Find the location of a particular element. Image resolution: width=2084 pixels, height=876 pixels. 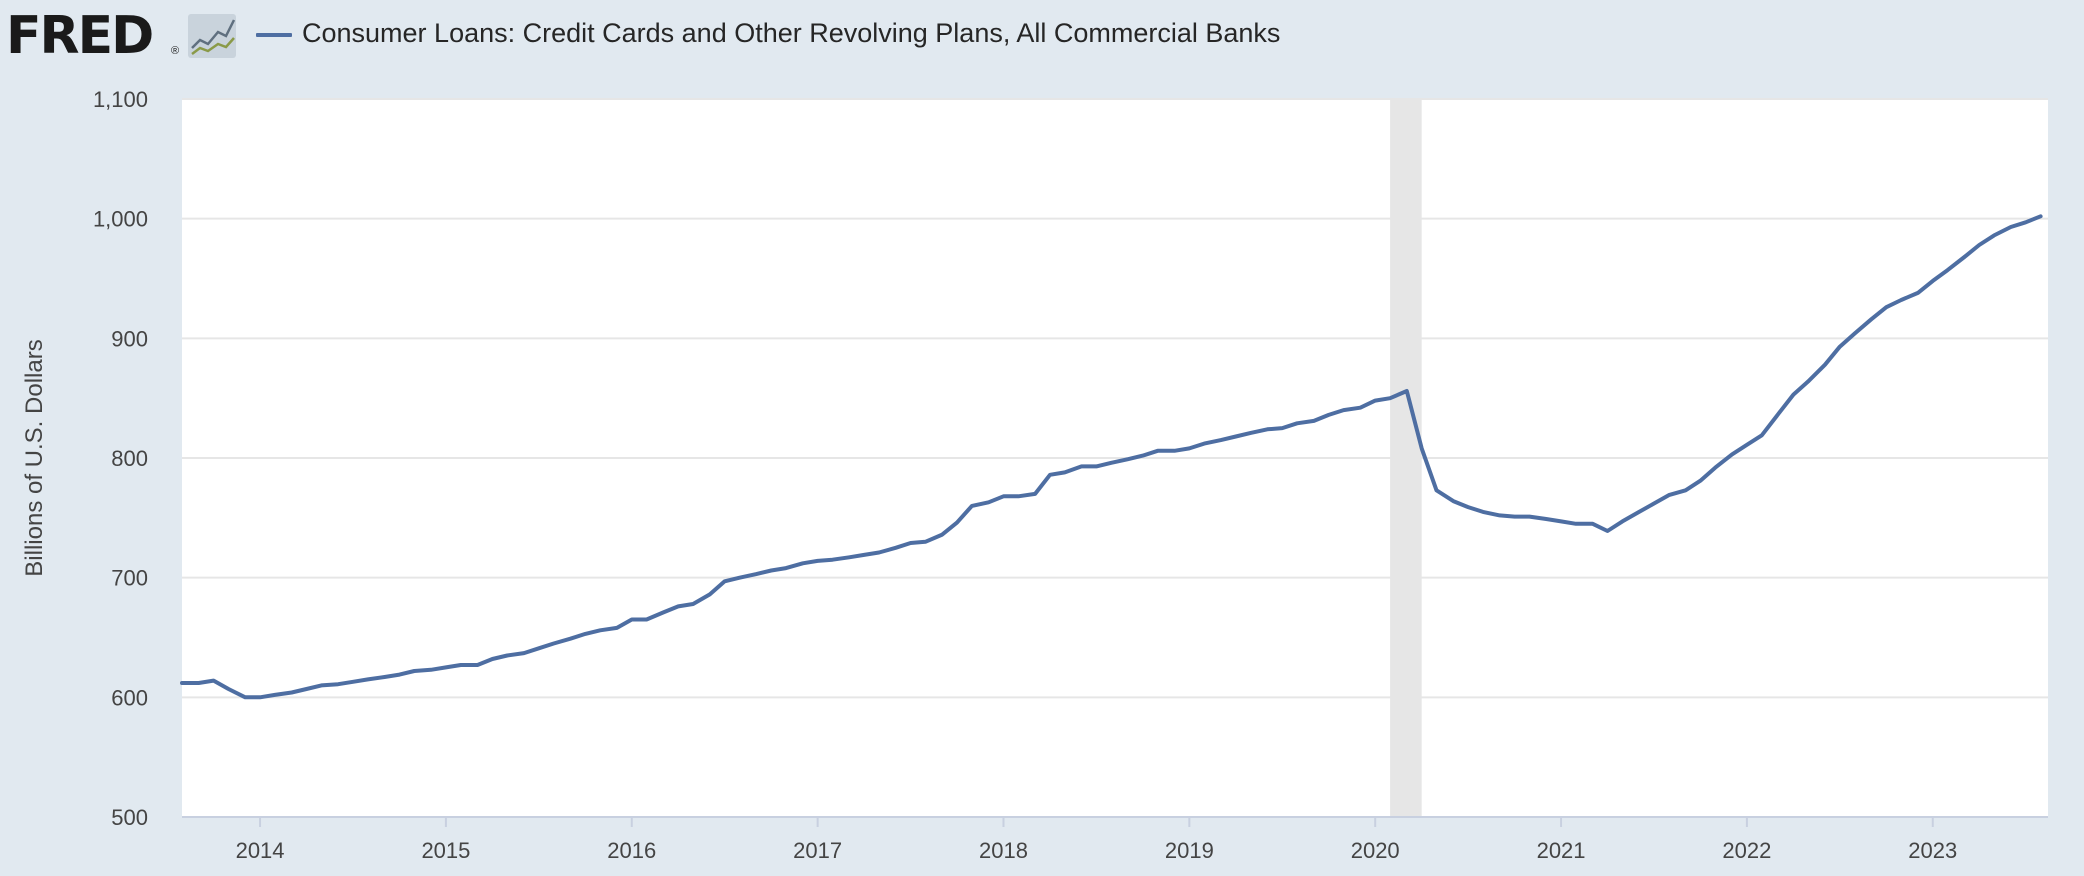

x-tick-label: 2016 is located at coordinates (631, 850).